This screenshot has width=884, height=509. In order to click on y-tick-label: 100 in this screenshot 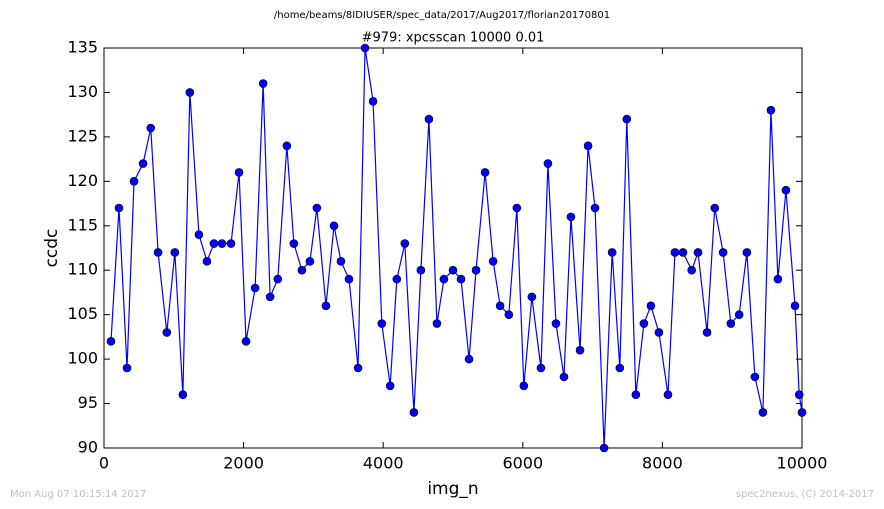, I will do `click(82, 358)`.